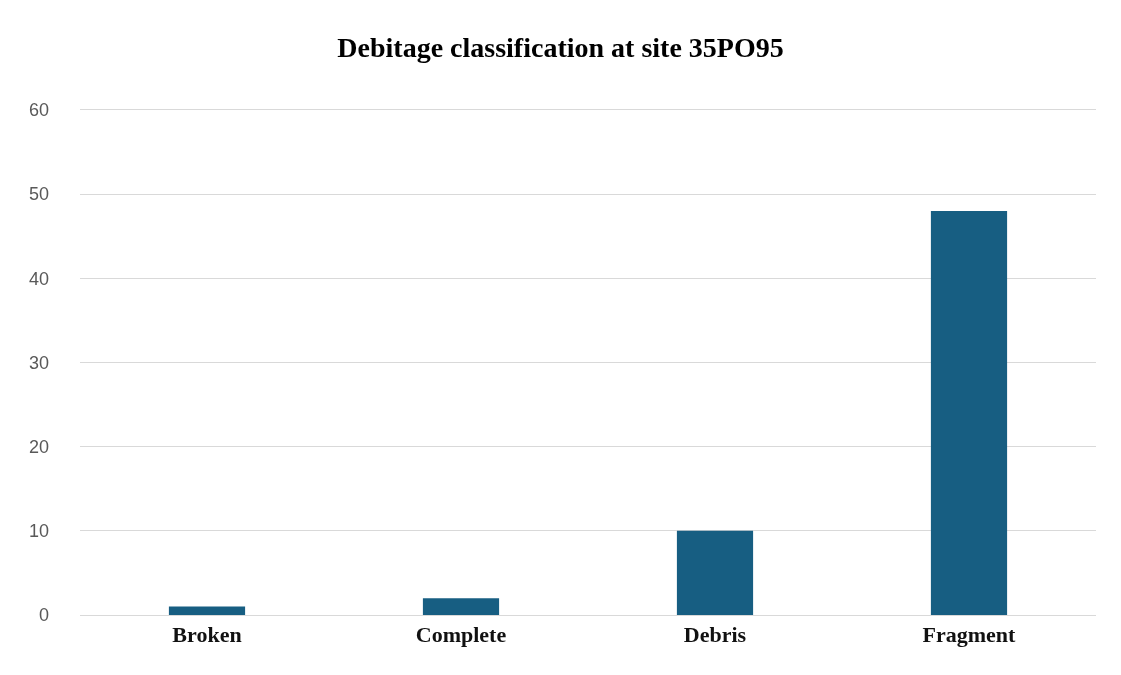 The height and width of the screenshot is (675, 1121). I want to click on y-tick-label: 60, so click(38, 110).